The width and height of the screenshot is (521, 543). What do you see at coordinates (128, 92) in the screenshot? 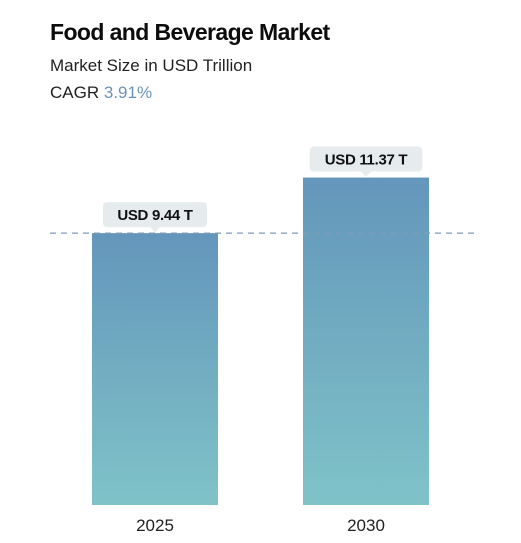
I see `cagr-value: 3.91%` at bounding box center [128, 92].